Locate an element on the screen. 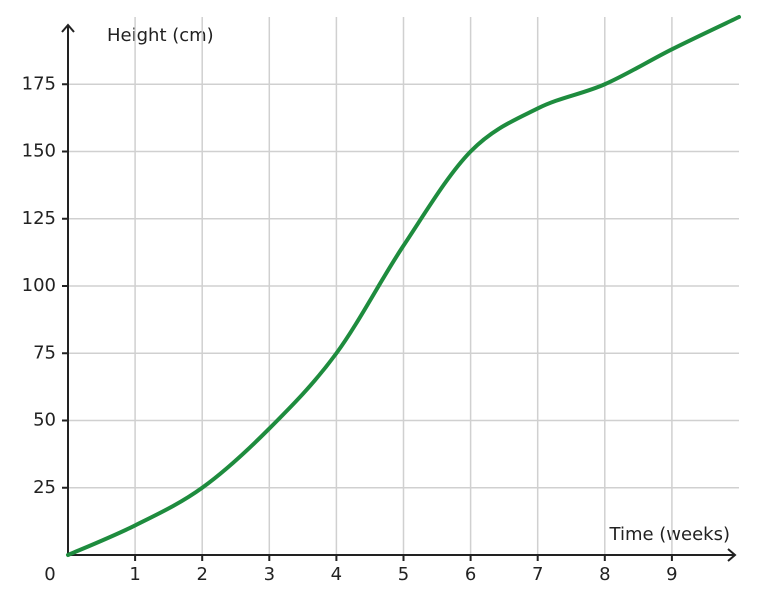  x-tick-label: 4 is located at coordinates (336, 574).